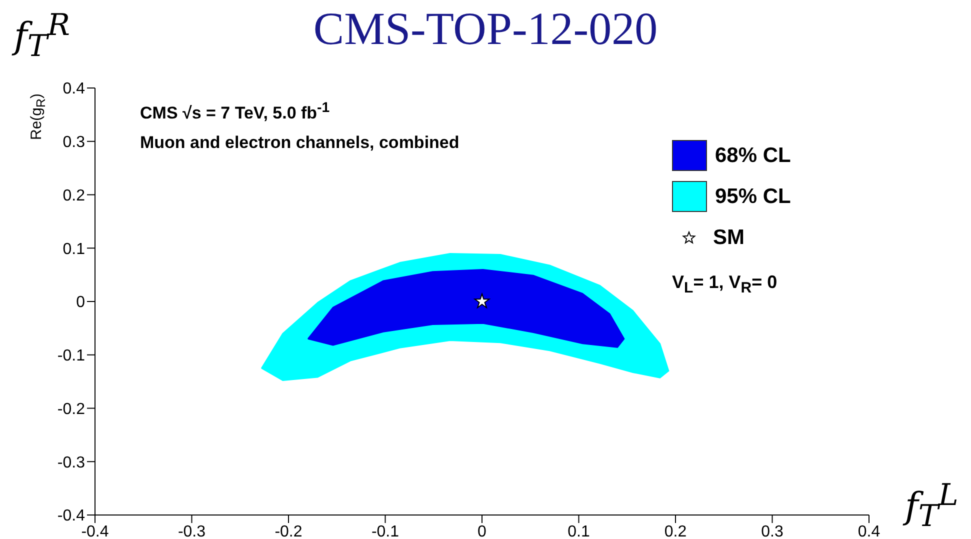 This screenshot has width=971, height=539. Describe the element at coordinates (772, 531) in the screenshot. I see `x-tick-label: 0.3` at that location.